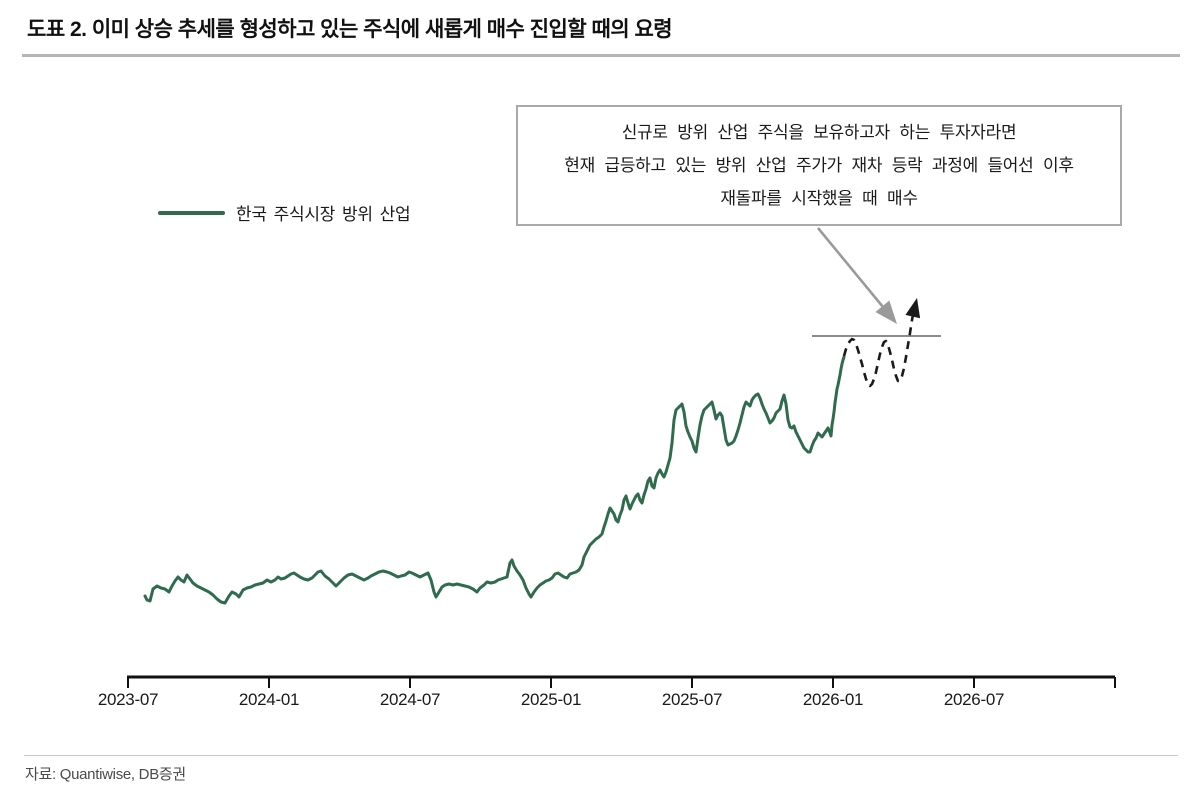 The image size is (1200, 800). Describe the element at coordinates (886, 312) in the screenshot. I see `callout-arrowhead-icon` at that location.